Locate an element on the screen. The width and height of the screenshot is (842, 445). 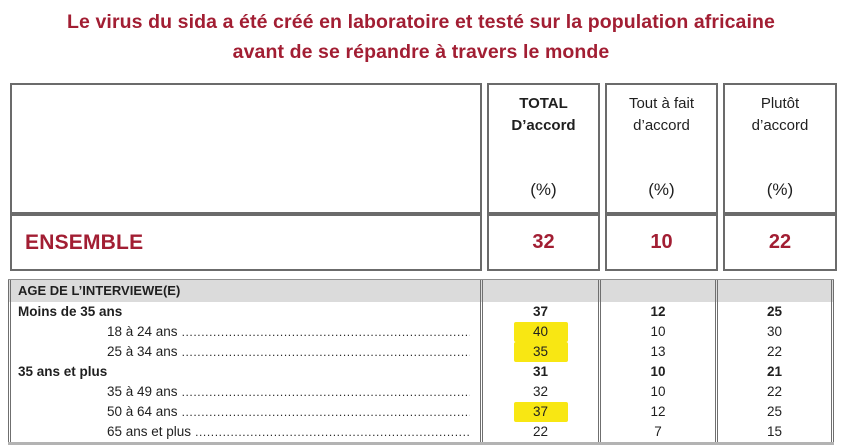
column-header-line: TOTAL is located at coordinates (543, 103).